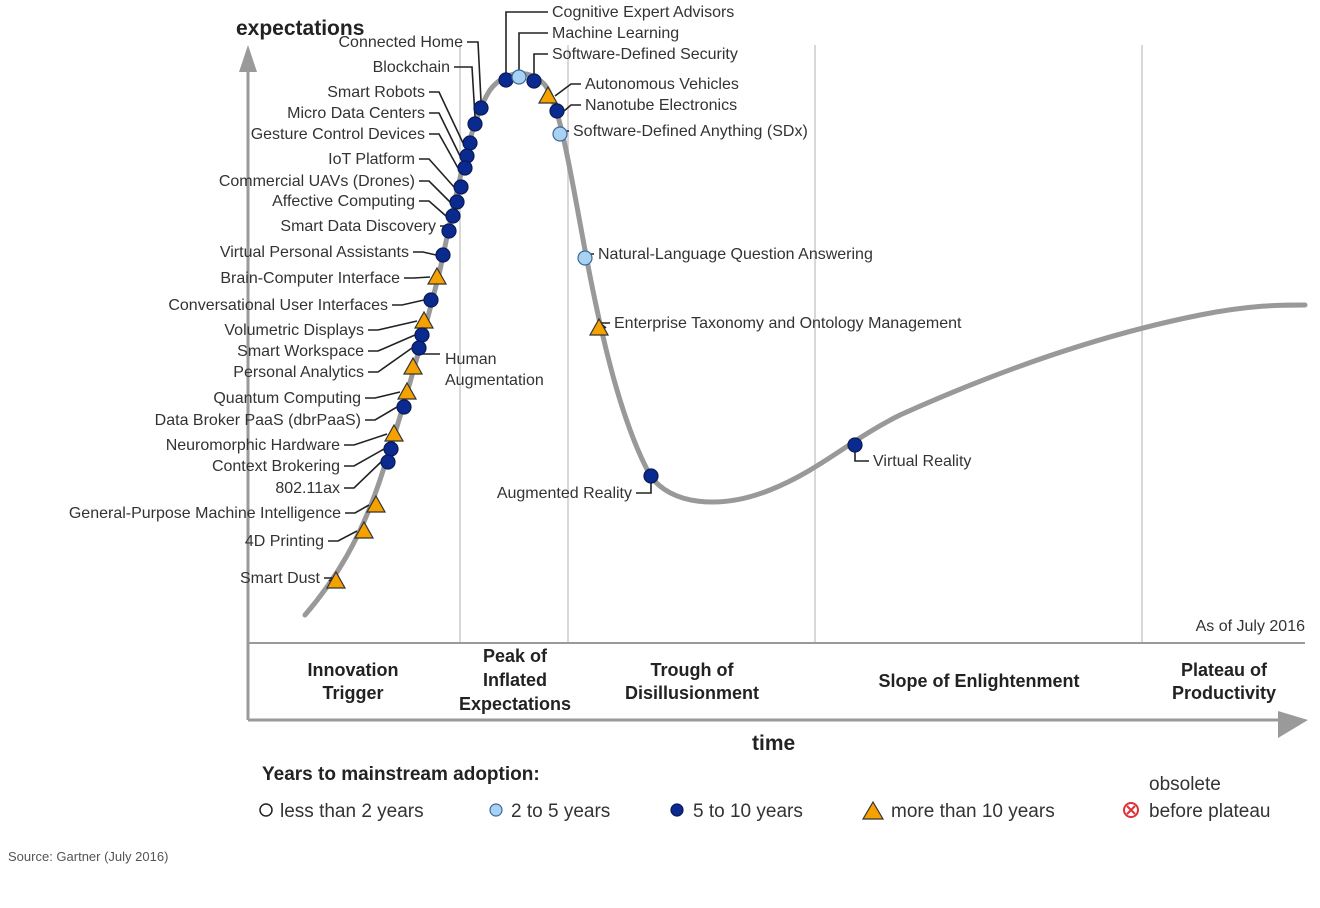  What do you see at coordinates (314, 252) in the screenshot?
I see `tech-label-virtual-personal-assistants: Virtual Personal Assistants` at bounding box center [314, 252].